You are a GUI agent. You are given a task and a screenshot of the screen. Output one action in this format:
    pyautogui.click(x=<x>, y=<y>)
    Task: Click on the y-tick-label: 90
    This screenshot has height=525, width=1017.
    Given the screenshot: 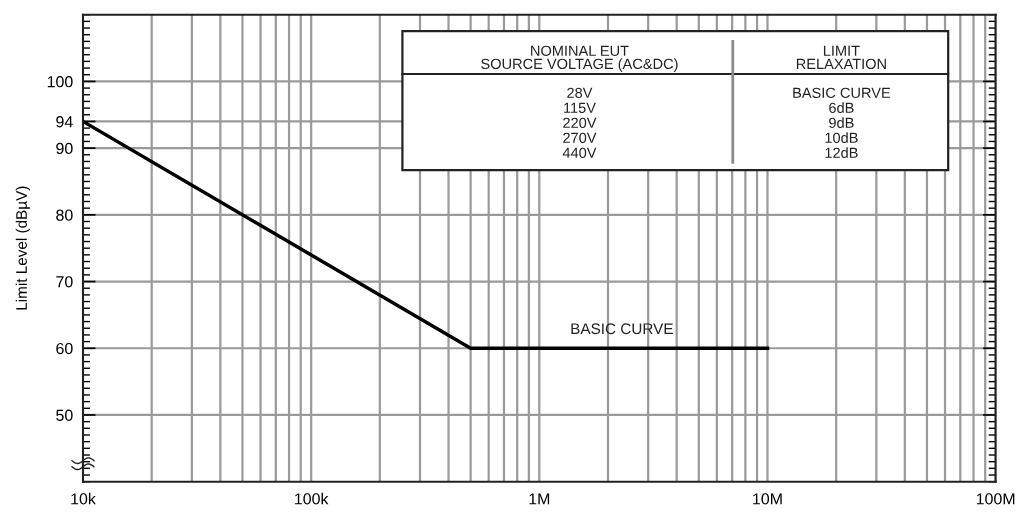 What is the action you would take?
    pyautogui.click(x=64, y=148)
    